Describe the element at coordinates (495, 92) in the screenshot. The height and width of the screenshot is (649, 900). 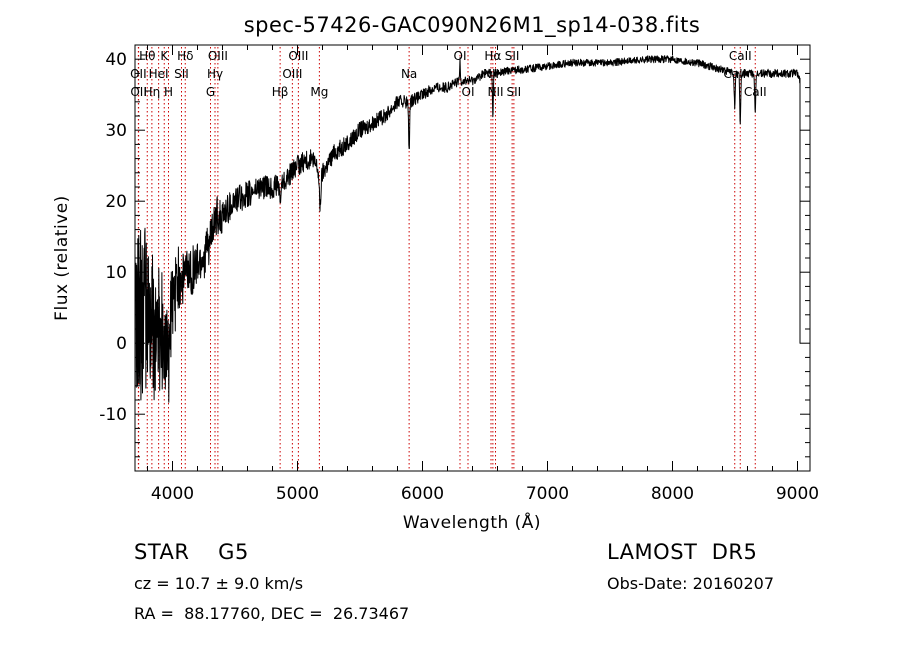
I see `spectral-line-label: NII` at that location.